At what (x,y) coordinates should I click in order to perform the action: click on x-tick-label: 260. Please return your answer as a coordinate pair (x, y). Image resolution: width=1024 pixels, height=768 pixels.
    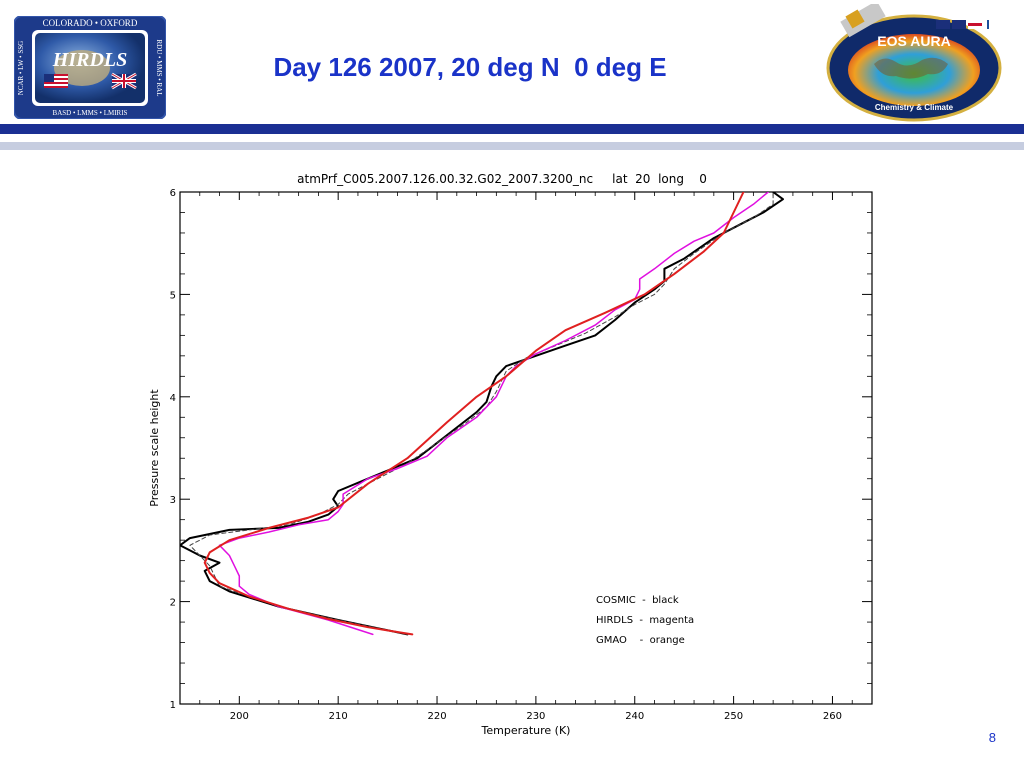
    Looking at the image, I should click on (832, 716).